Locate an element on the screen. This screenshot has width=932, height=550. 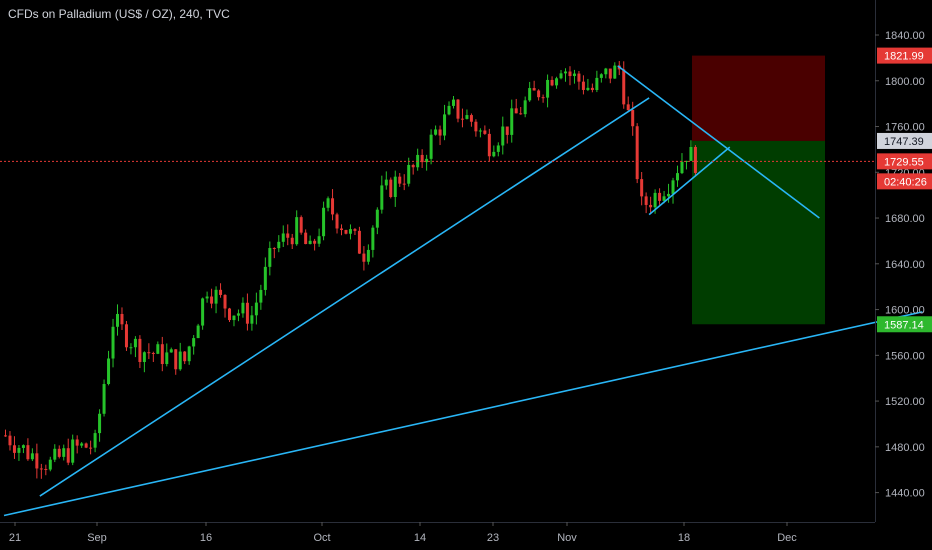
chart-title: CFDs on Palladium (US$ / OZ), 240, TVC is located at coordinates (119, 14).